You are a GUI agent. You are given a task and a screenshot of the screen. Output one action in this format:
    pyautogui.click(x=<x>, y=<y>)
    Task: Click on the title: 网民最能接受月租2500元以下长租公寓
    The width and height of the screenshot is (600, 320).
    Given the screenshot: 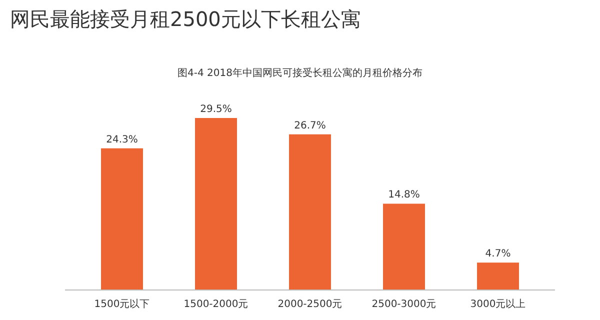 What is the action you would take?
    pyautogui.click(x=185, y=19)
    